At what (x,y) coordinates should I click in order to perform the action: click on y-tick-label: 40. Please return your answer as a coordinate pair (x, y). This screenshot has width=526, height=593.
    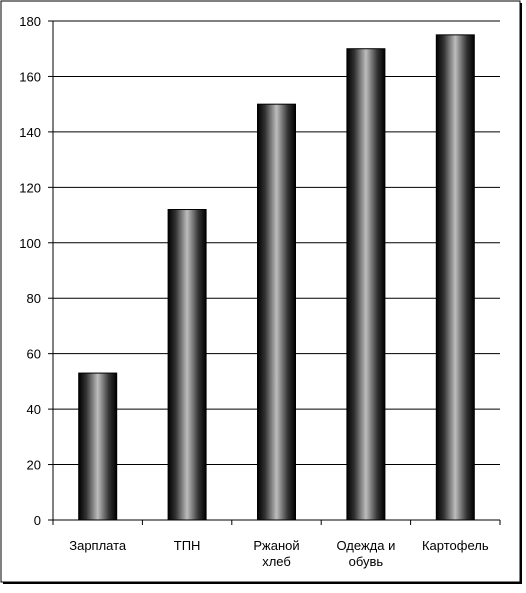
    Looking at the image, I should click on (34, 409).